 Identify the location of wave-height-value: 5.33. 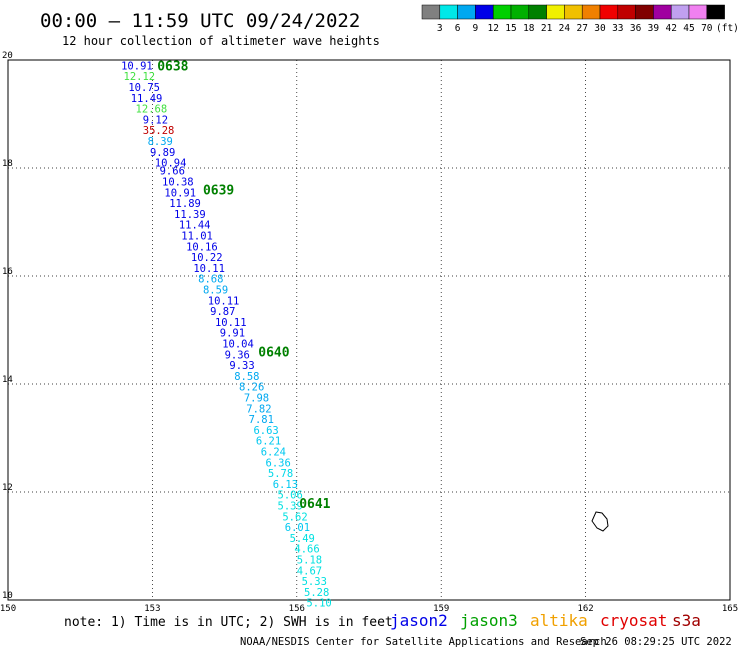
(314, 582).